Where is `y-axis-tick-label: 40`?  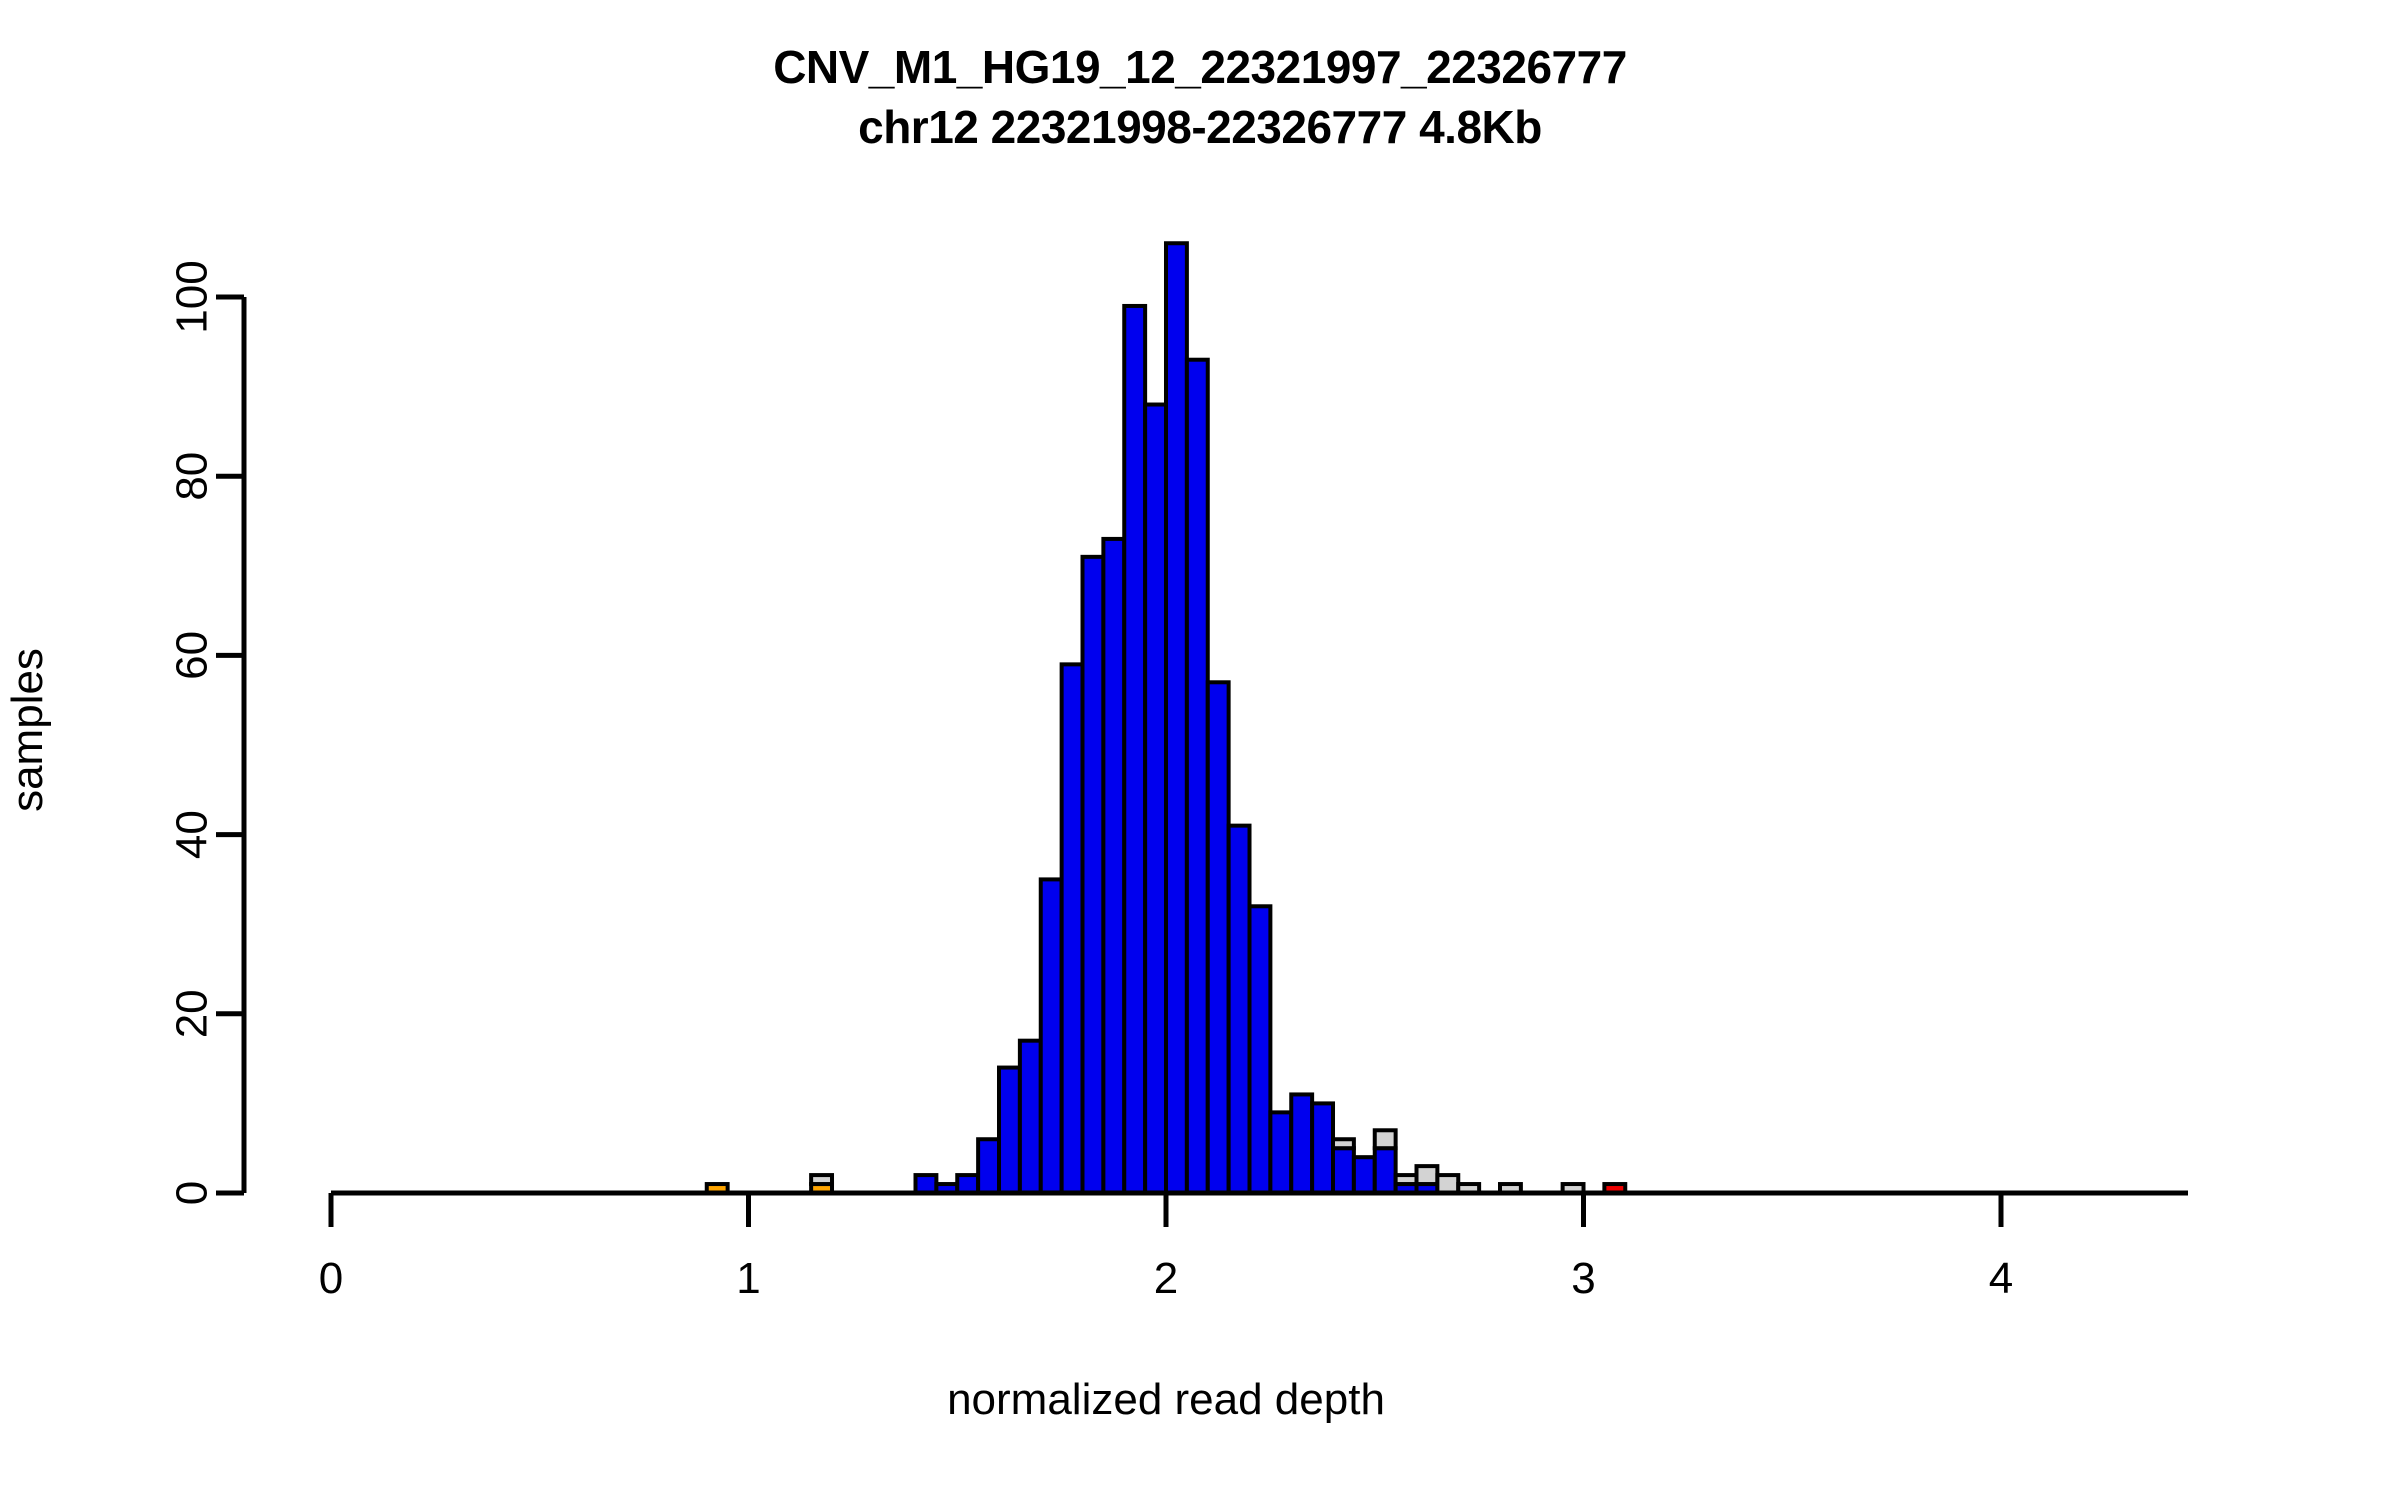 y-axis-tick-label: 40 is located at coordinates (192, 834).